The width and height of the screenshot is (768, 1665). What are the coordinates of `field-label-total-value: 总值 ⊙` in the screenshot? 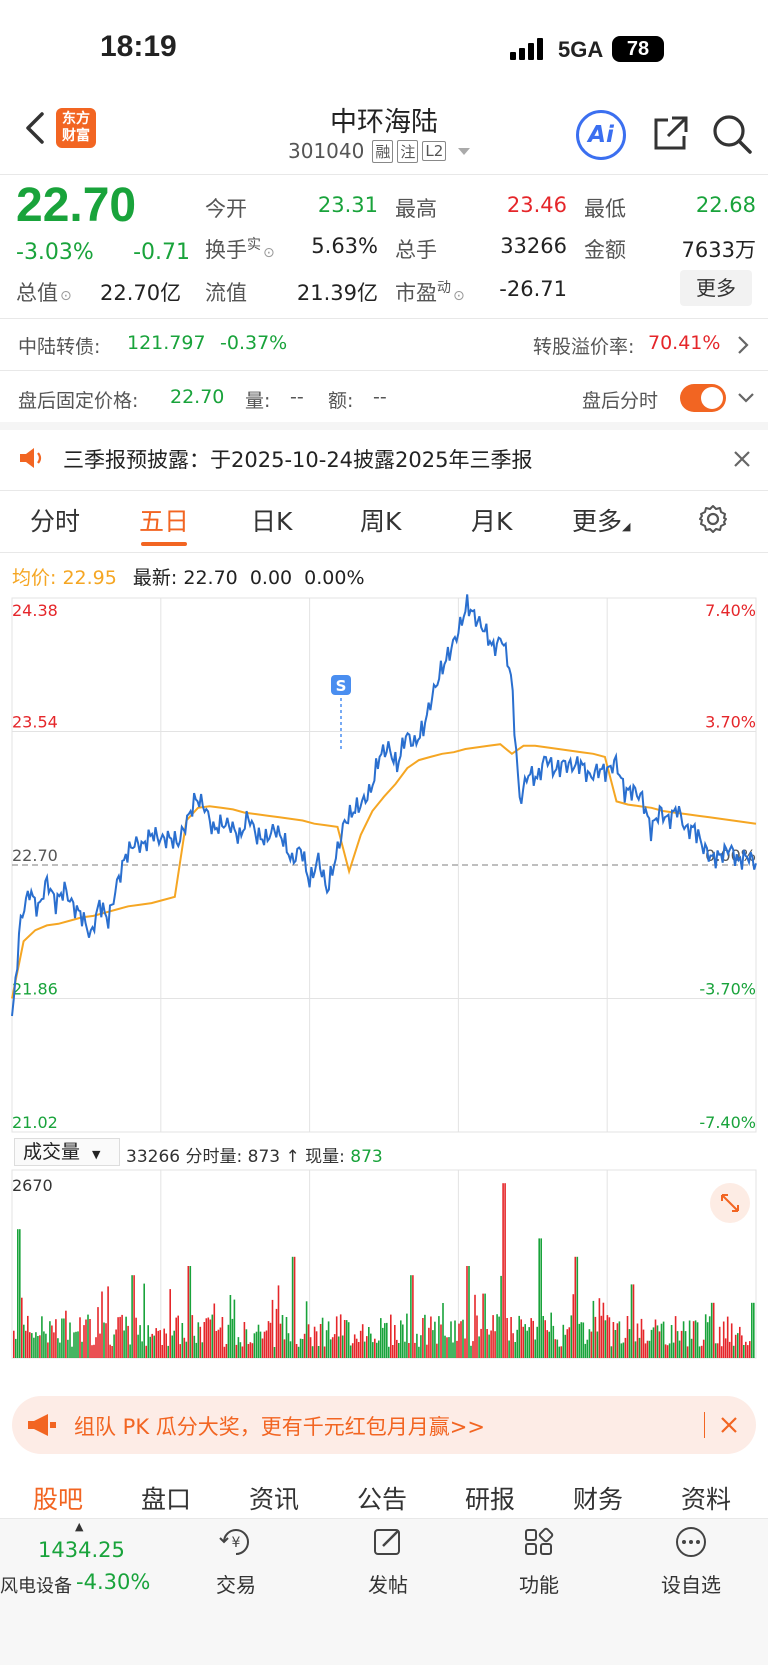 It's located at (44, 292).